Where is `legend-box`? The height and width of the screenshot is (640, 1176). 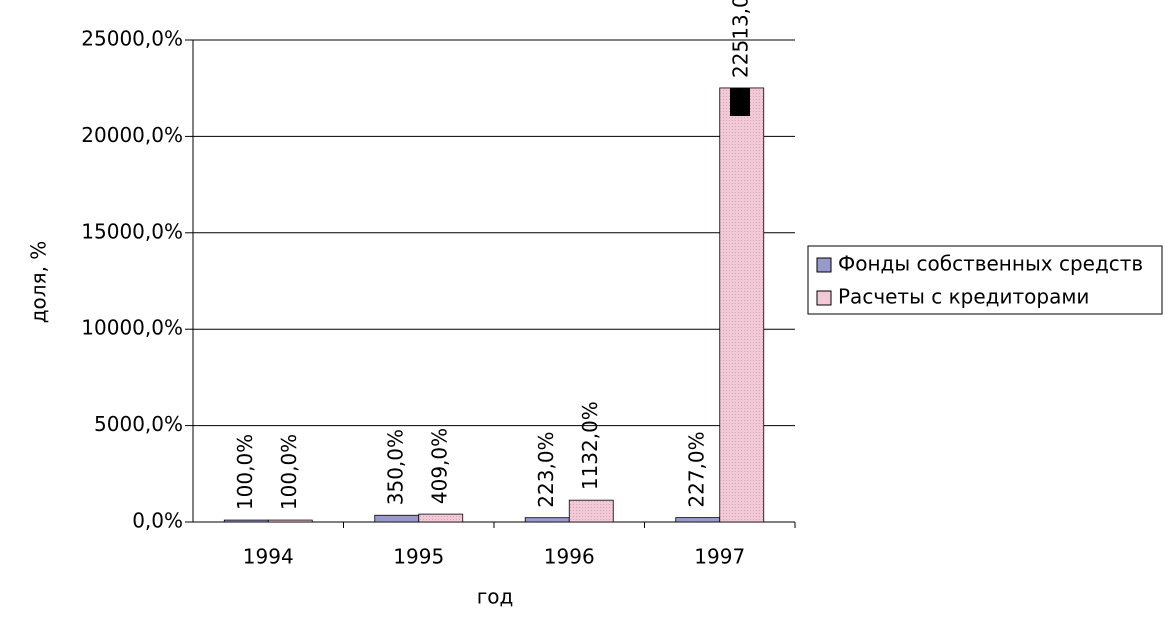
legend-box is located at coordinates (985, 280).